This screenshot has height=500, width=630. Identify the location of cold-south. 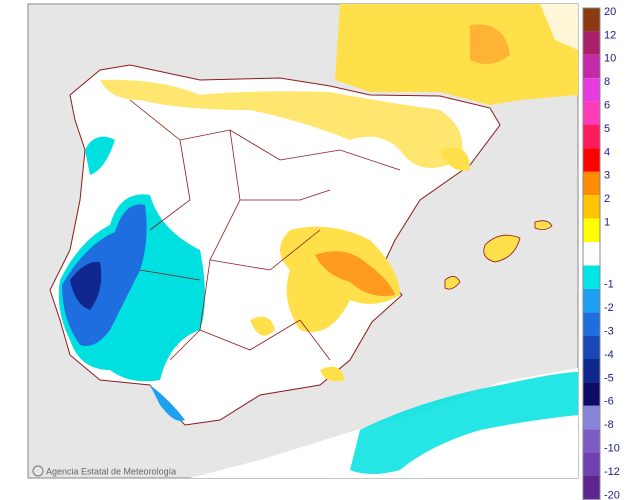
(167, 403).